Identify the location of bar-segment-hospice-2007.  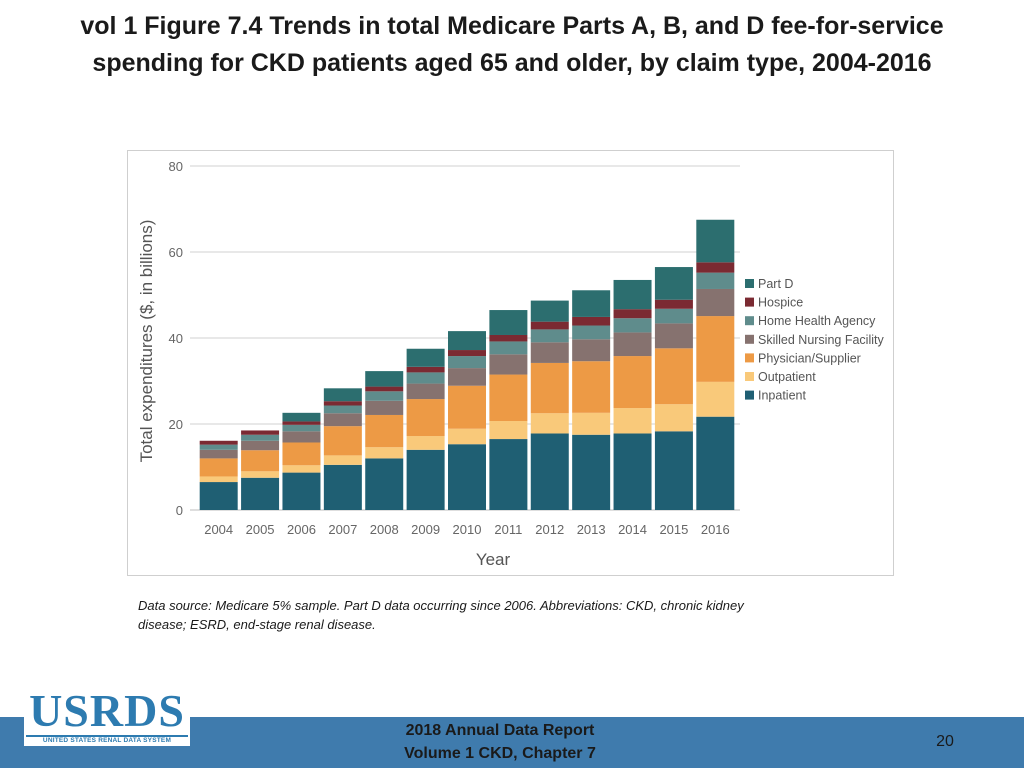
(342, 403).